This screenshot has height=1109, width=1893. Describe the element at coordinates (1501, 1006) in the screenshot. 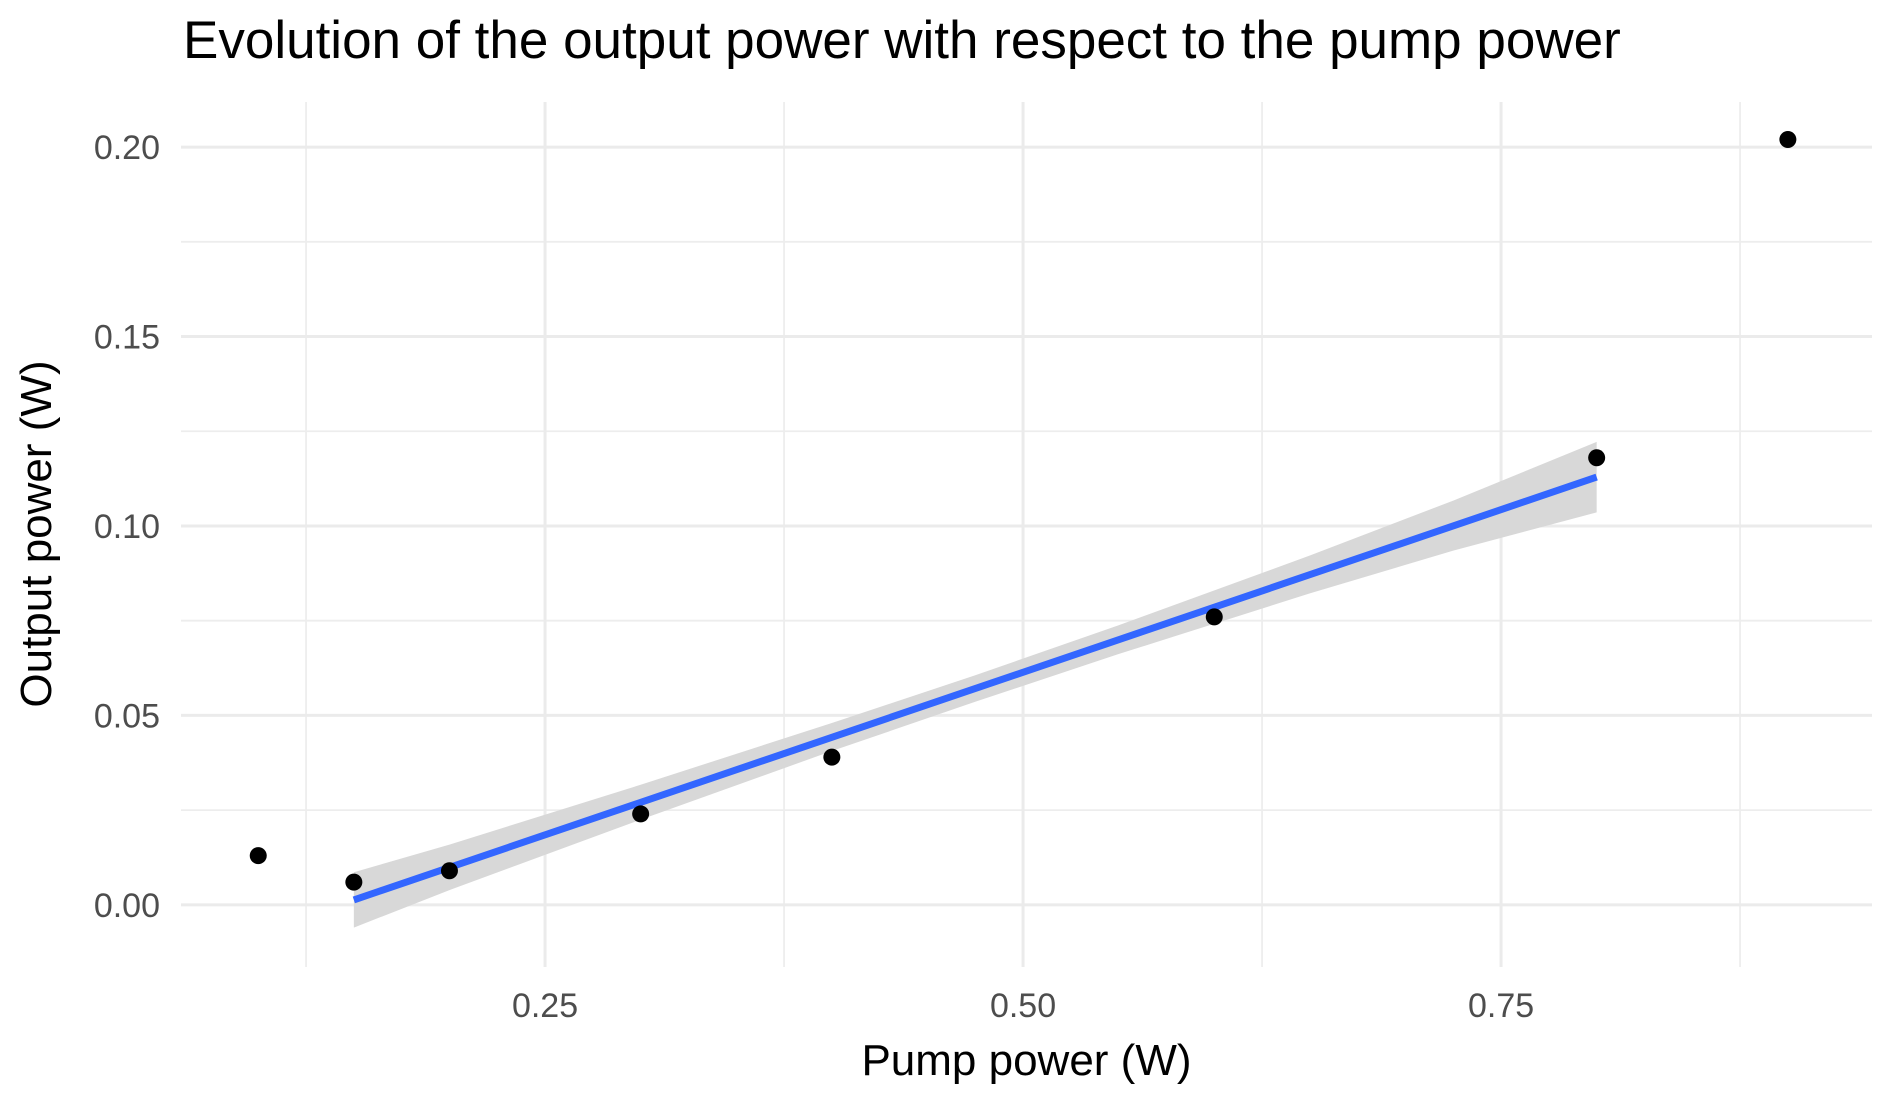

I see `x-tick-label: 0.75` at that location.